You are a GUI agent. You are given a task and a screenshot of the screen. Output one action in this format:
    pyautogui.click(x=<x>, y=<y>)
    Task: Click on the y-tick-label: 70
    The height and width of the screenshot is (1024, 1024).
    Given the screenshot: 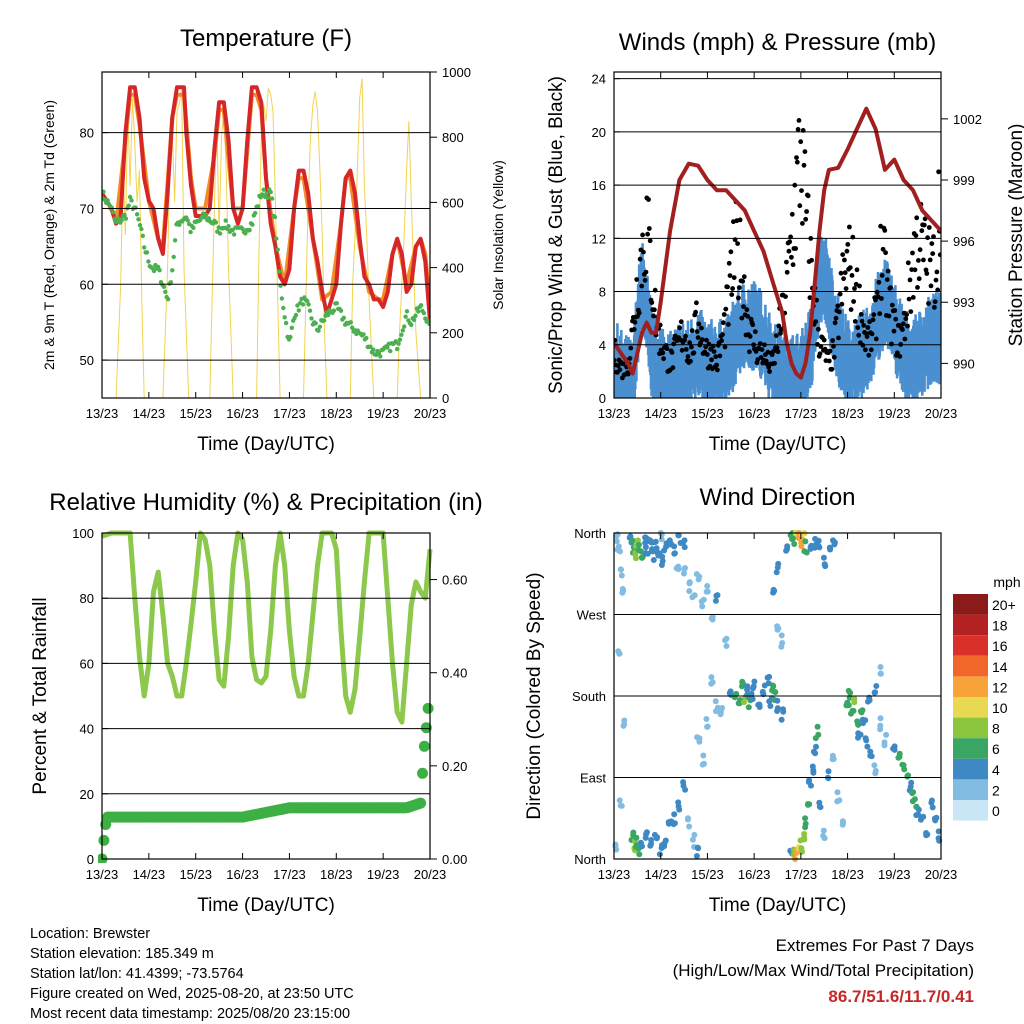 What is the action you would take?
    pyautogui.click(x=87, y=208)
    